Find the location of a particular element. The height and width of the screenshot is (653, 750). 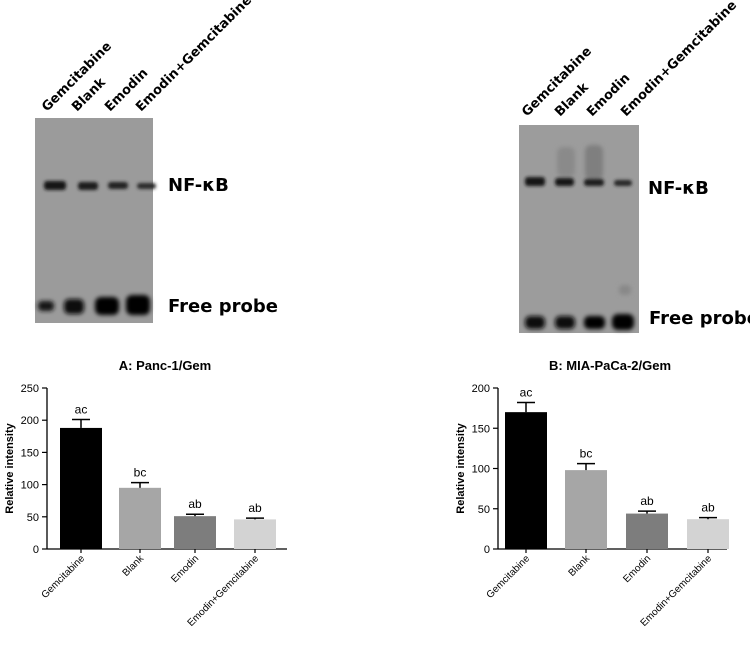

gel-a-free-probe-bands is located at coordinates (94, 305).